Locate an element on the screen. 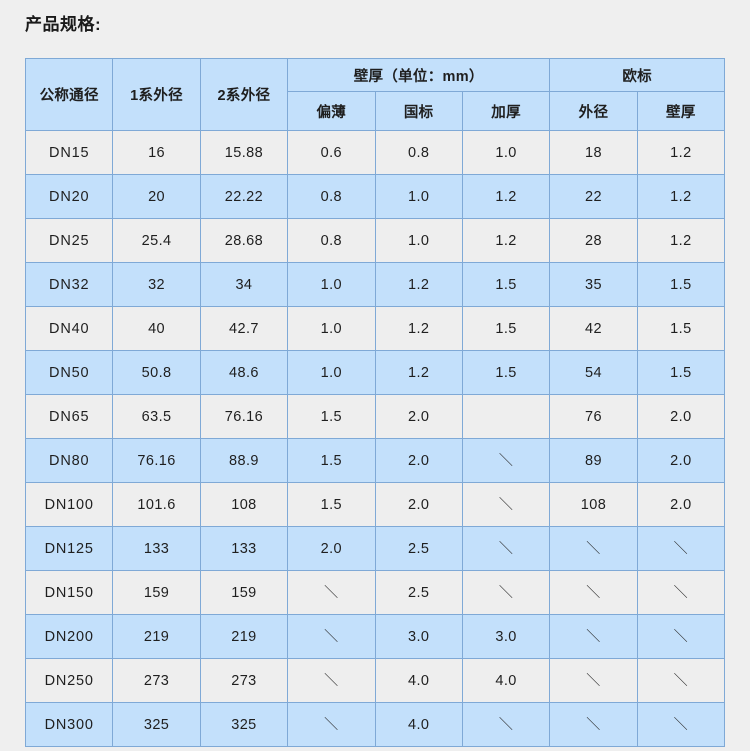 This screenshot has height=751, width=750. table-row: DN15 16 15.88 0.6 0.8 1.0 18 1.2 is located at coordinates (375, 152).